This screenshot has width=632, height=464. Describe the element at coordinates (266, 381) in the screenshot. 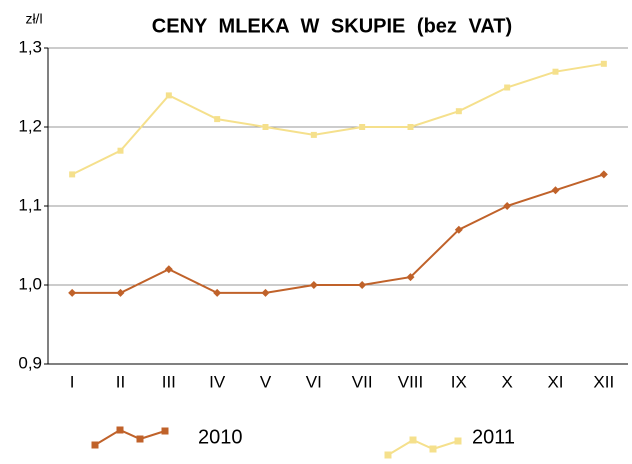

I see `x-tick-label: V` at that location.